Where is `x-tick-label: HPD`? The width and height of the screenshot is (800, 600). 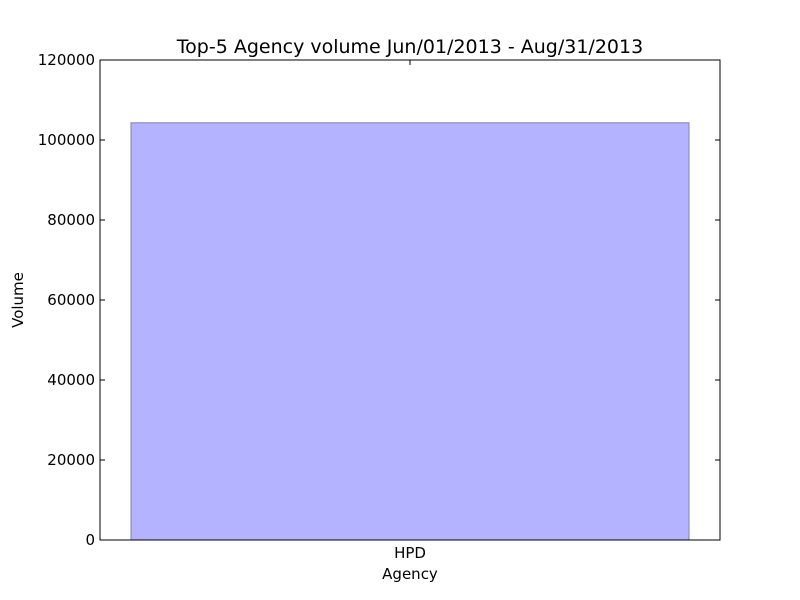 x-tick-label: HPD is located at coordinates (410, 553).